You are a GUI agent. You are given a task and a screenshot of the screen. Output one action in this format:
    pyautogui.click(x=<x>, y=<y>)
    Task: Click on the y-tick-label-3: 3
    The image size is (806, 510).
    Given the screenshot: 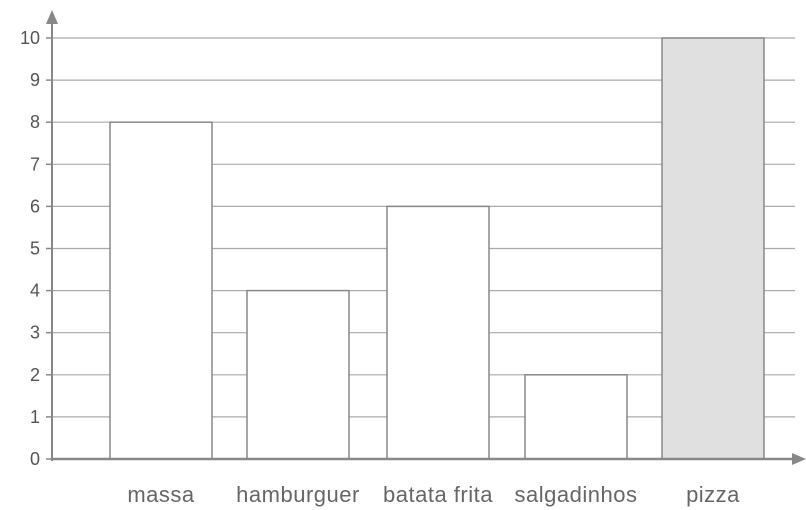 What is the action you would take?
    pyautogui.click(x=35, y=333)
    